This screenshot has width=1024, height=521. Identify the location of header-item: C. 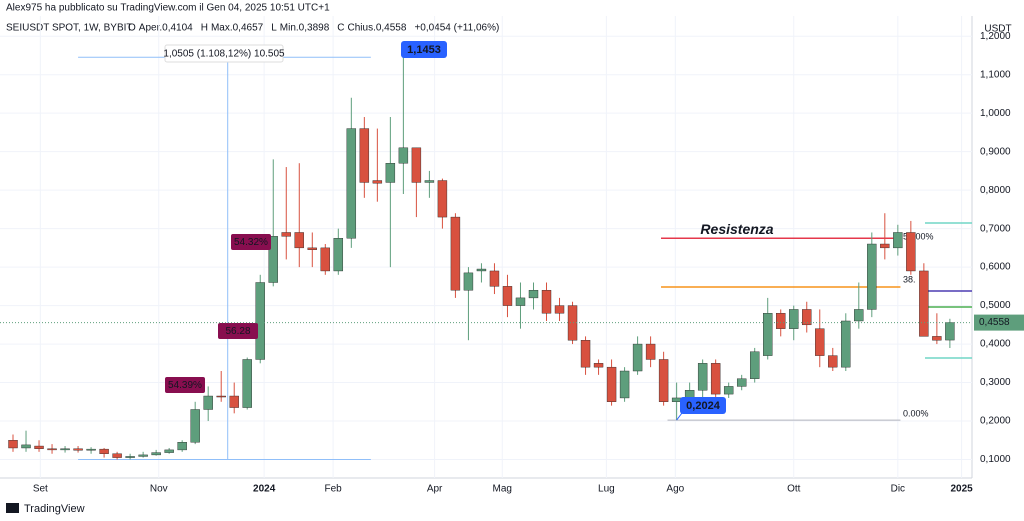
(340, 28).